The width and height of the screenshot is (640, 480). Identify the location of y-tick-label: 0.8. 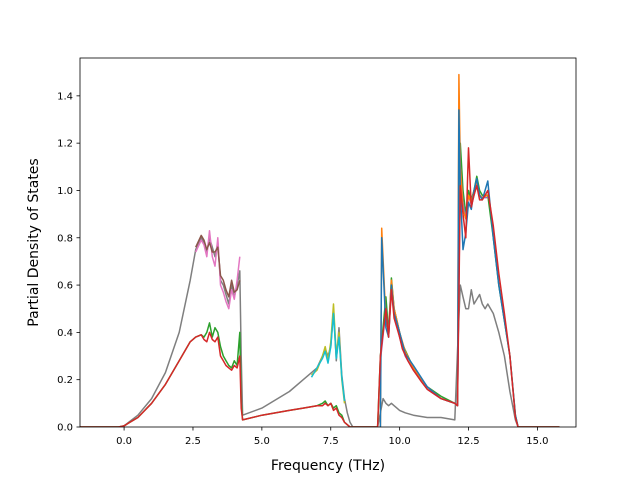
(65, 238).